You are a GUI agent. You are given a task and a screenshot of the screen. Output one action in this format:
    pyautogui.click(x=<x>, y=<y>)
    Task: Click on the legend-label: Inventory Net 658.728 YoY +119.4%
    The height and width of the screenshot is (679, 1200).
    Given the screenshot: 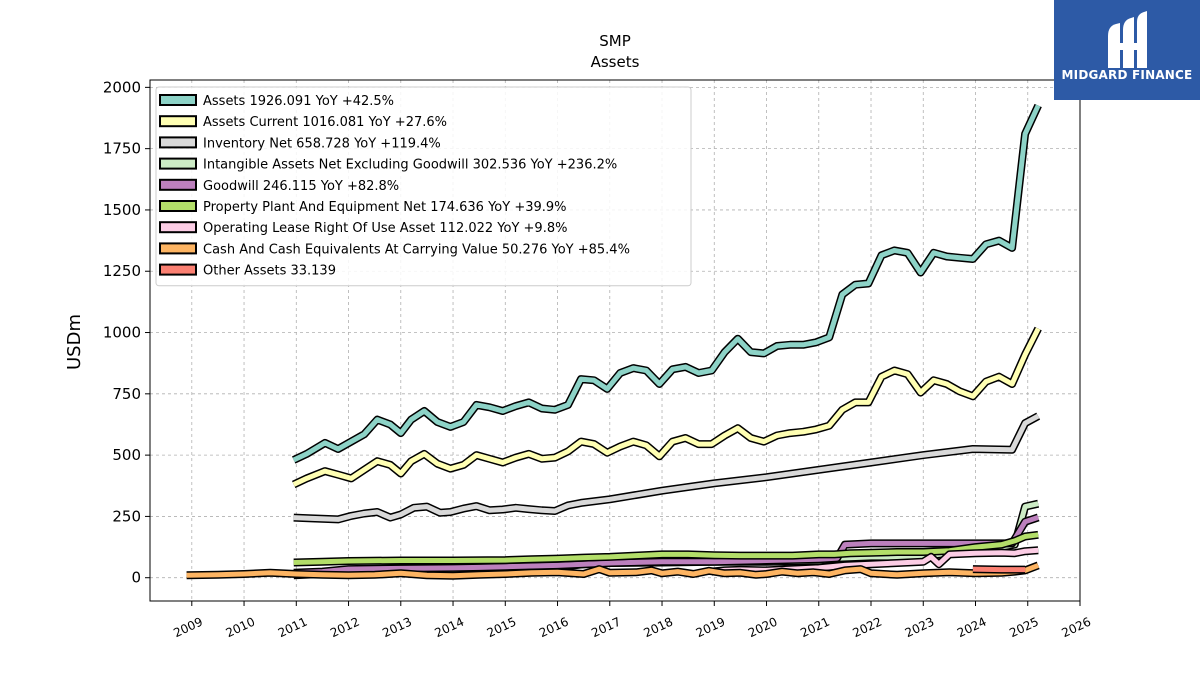 What is the action you would take?
    pyautogui.click(x=322, y=143)
    